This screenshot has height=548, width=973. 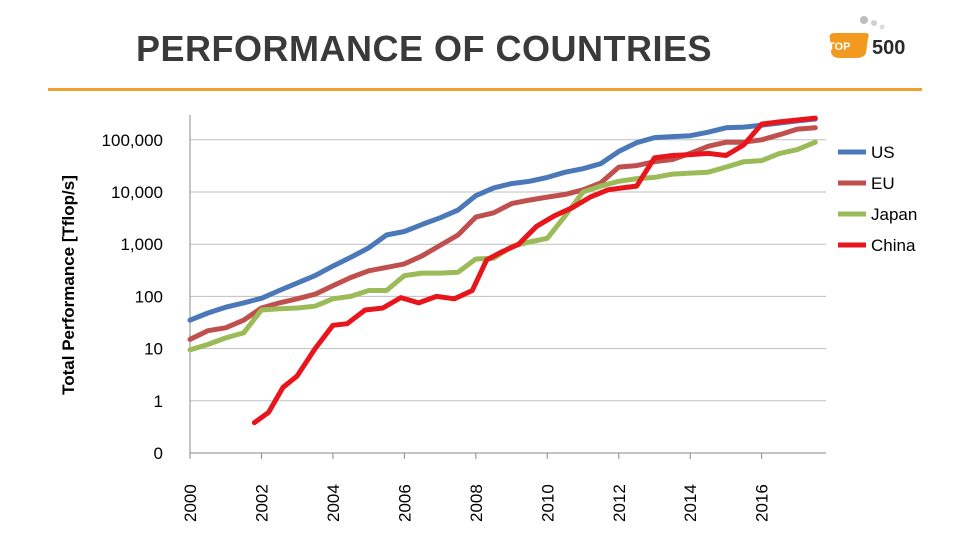 I want to click on chart-legend: US EU Japan China, so click(x=877, y=199).